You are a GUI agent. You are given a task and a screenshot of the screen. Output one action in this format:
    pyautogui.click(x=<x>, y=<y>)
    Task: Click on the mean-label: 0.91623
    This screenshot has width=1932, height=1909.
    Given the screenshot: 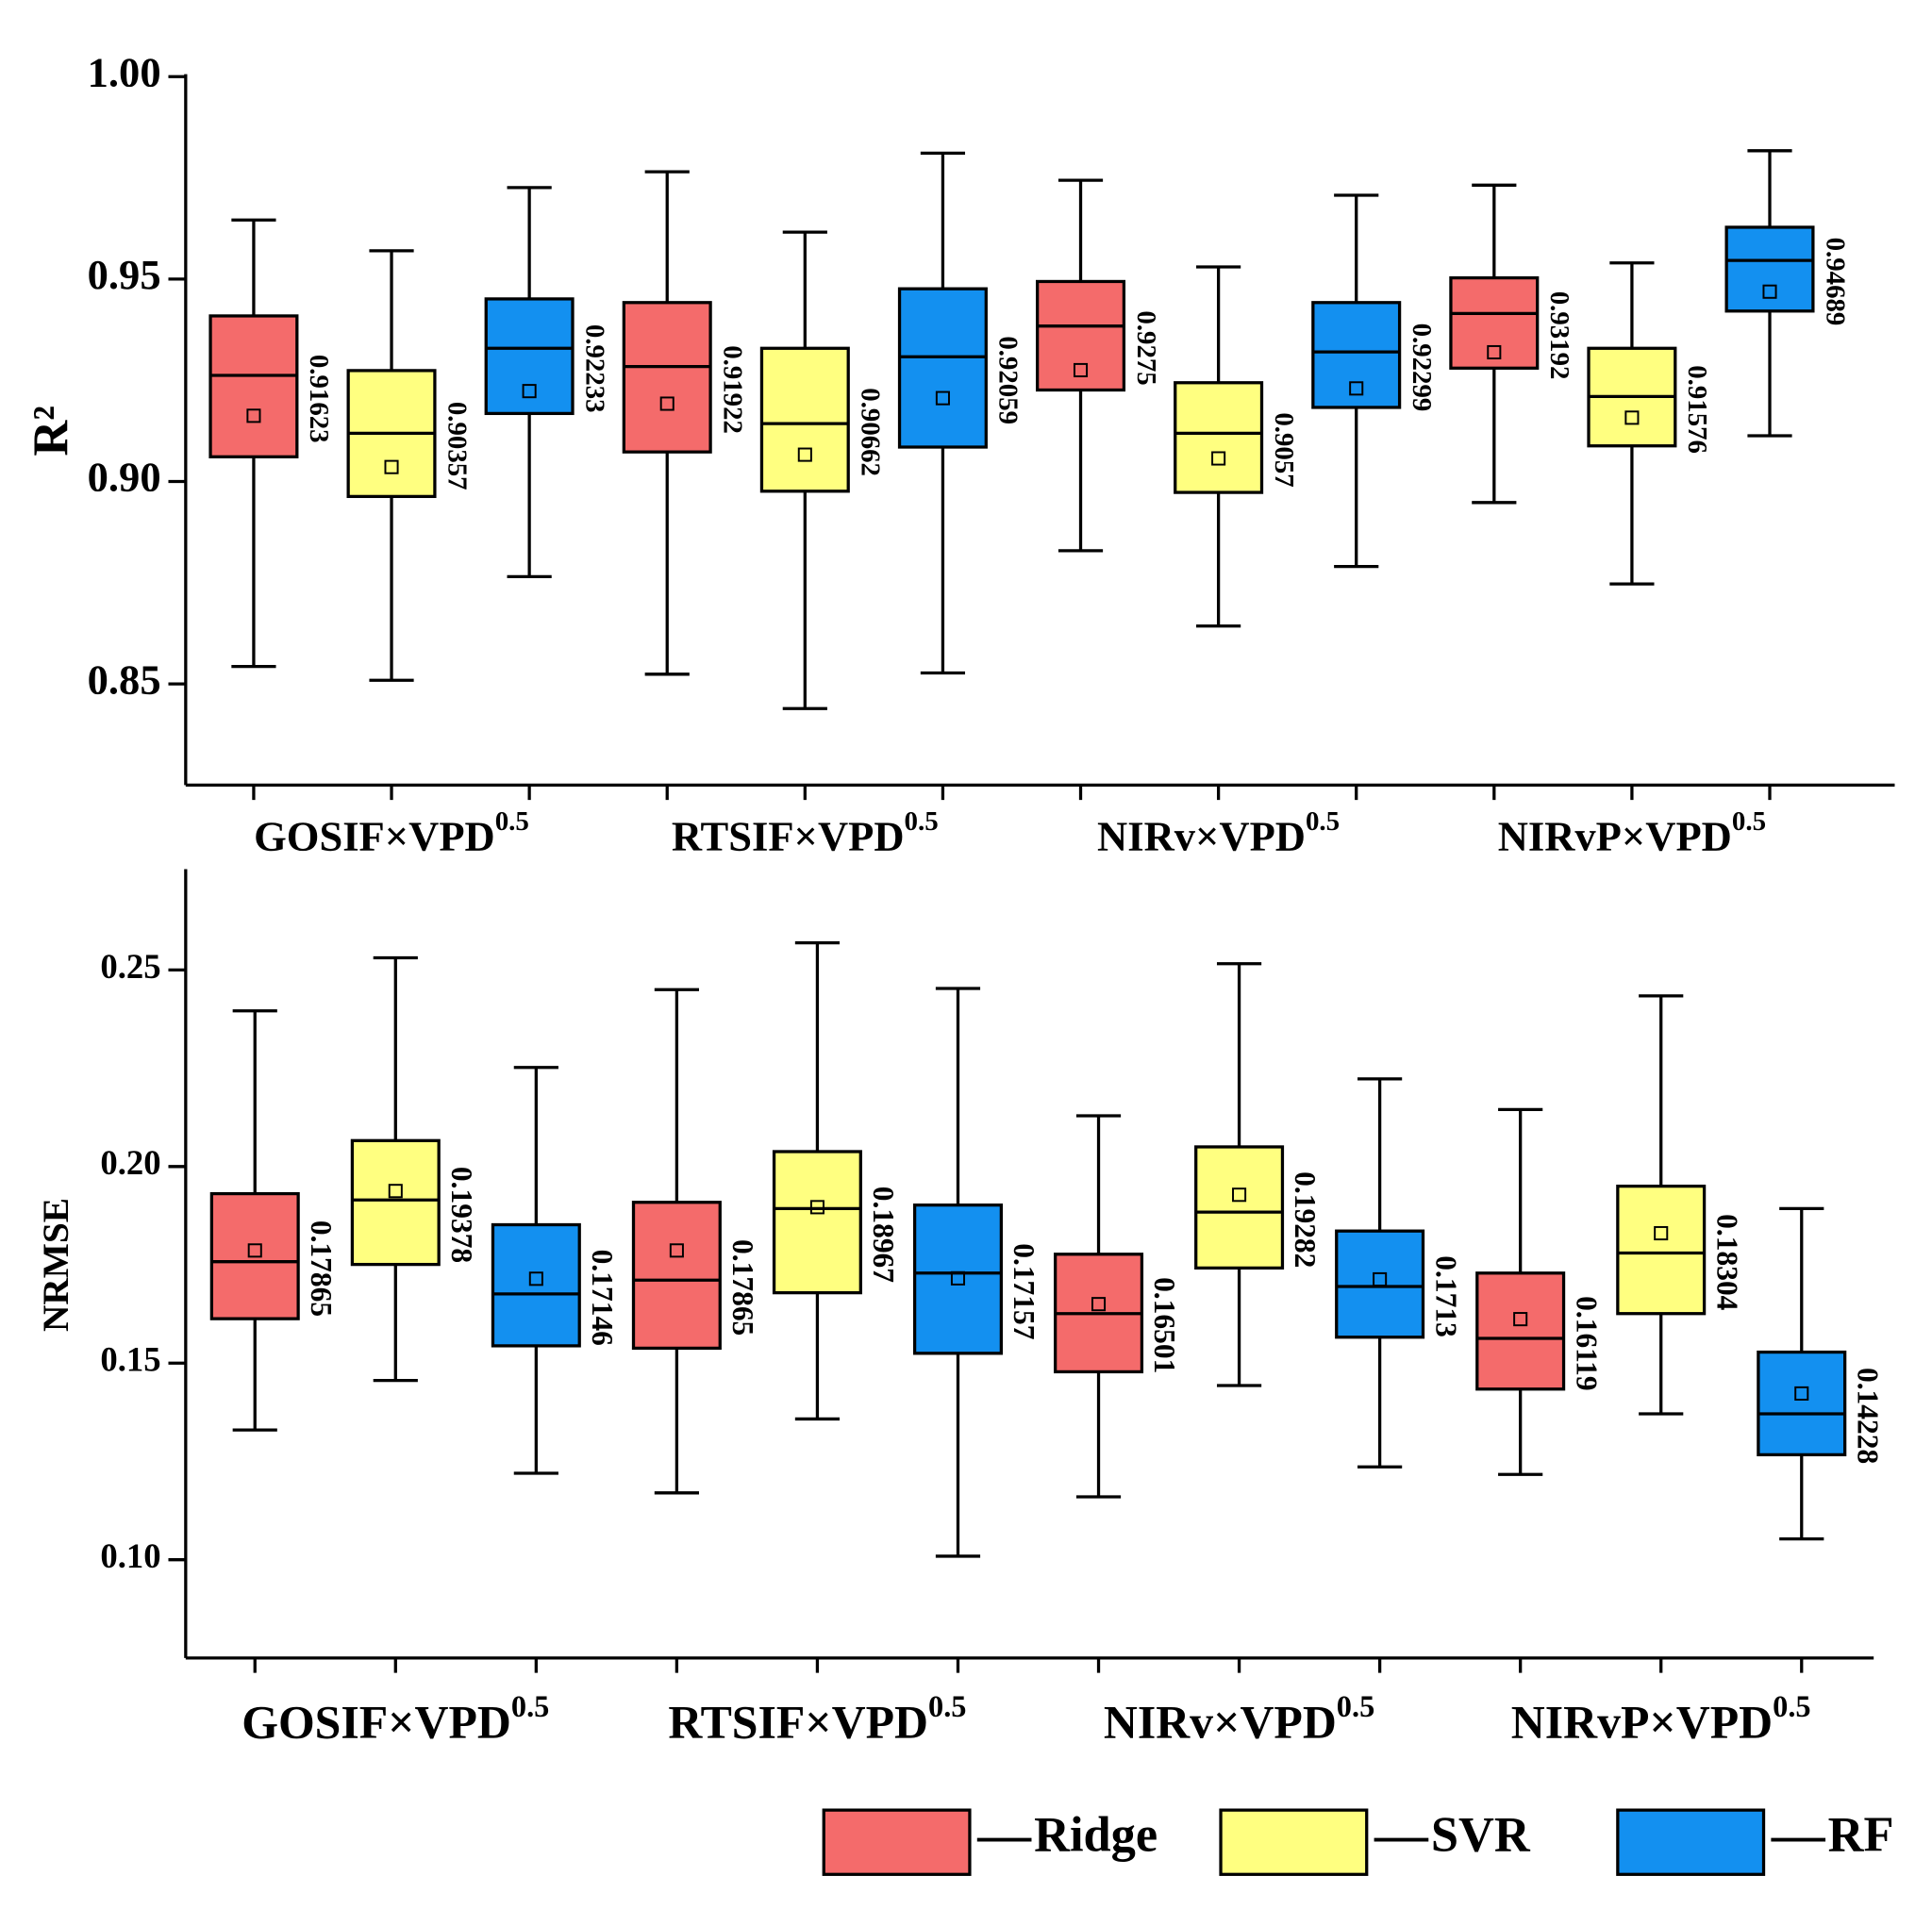 What is the action you would take?
    pyautogui.click(x=319, y=399)
    